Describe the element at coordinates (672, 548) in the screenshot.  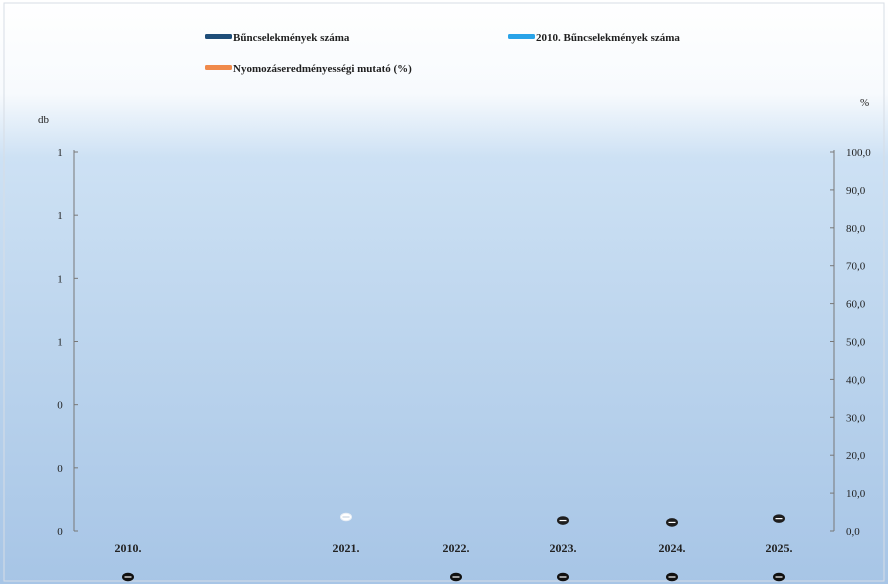
I see `category-label: 2024.` at that location.